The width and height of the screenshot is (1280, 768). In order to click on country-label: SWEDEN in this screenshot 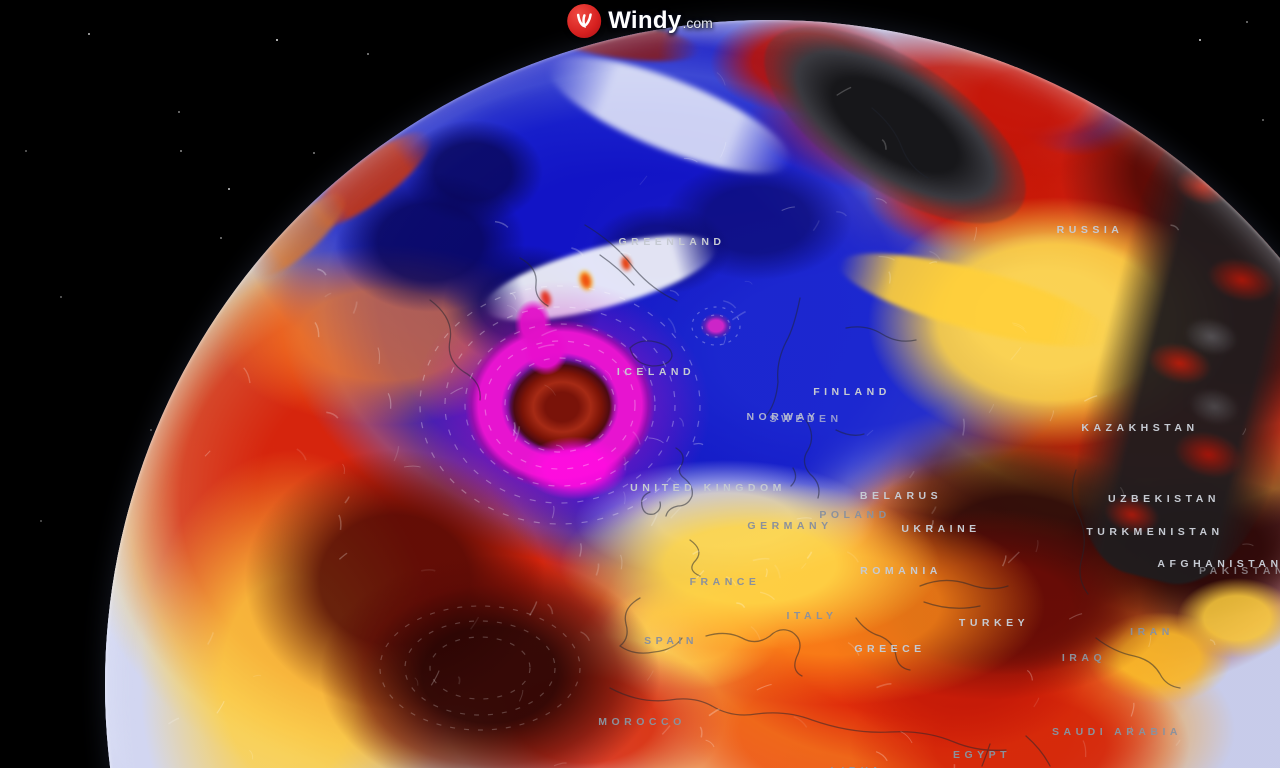, I will do `click(806, 419)`.